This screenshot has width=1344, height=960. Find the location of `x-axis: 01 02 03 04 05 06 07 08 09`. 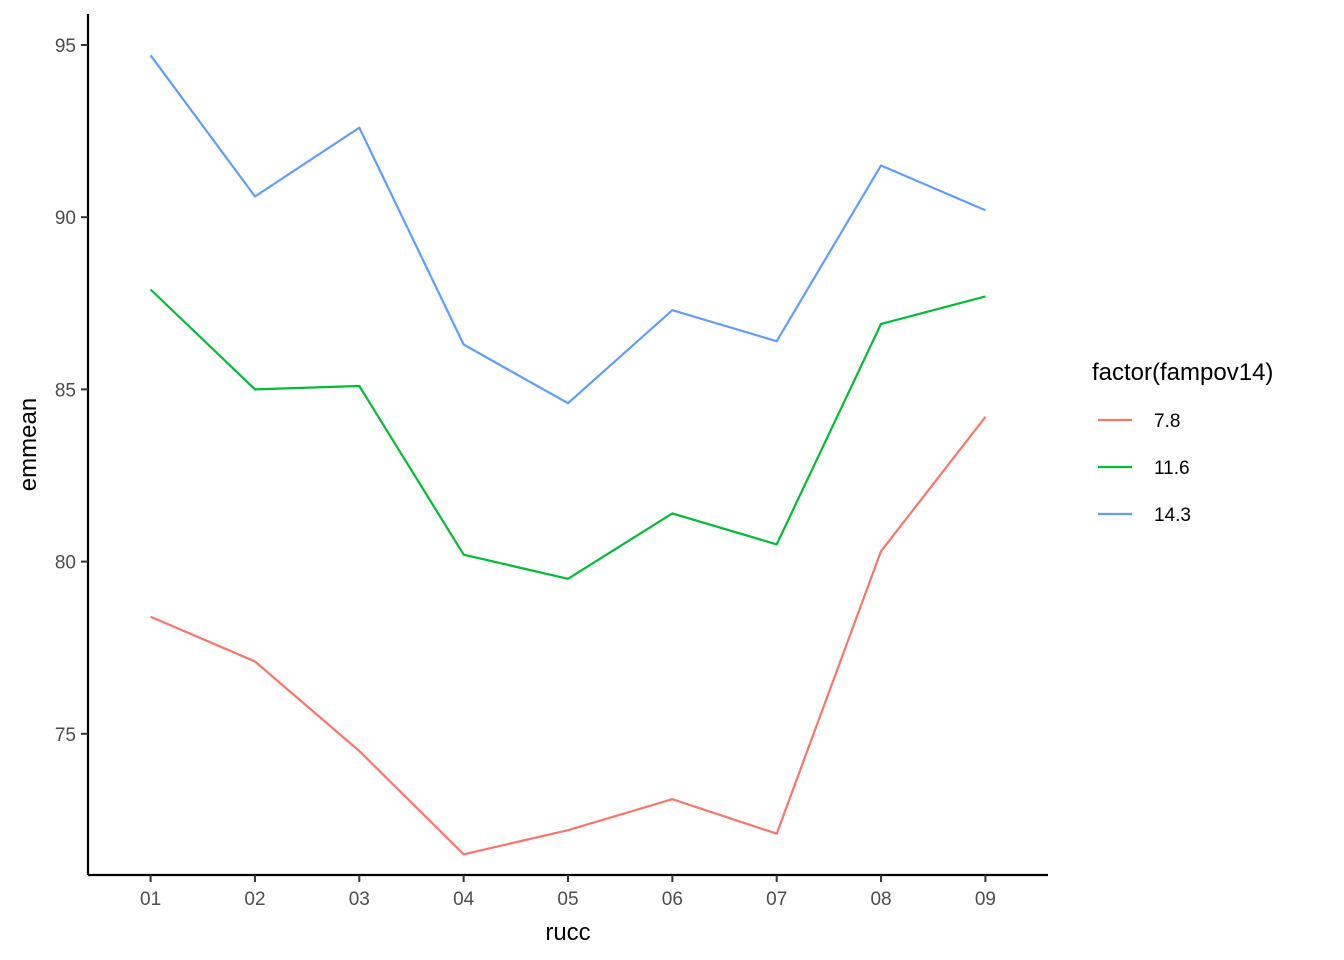

x-axis: 01 02 03 04 05 06 07 08 09 is located at coordinates (568, 891).